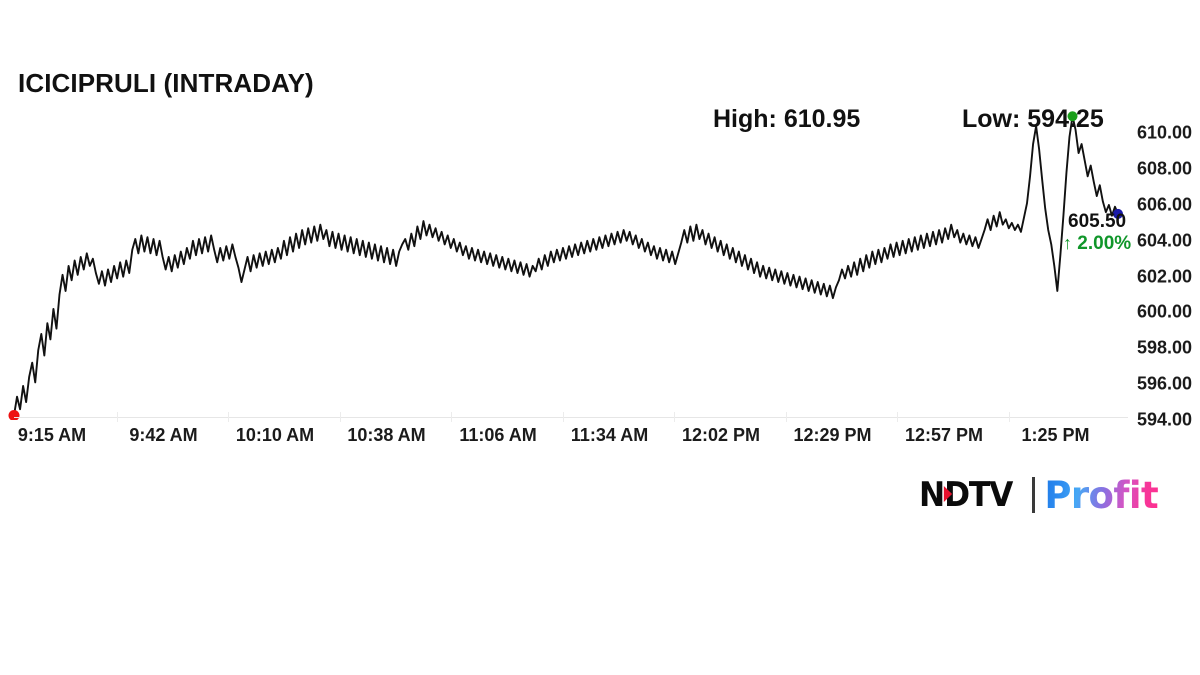  I want to click on y-axis-tick-label: 600.00, so click(1165, 311).